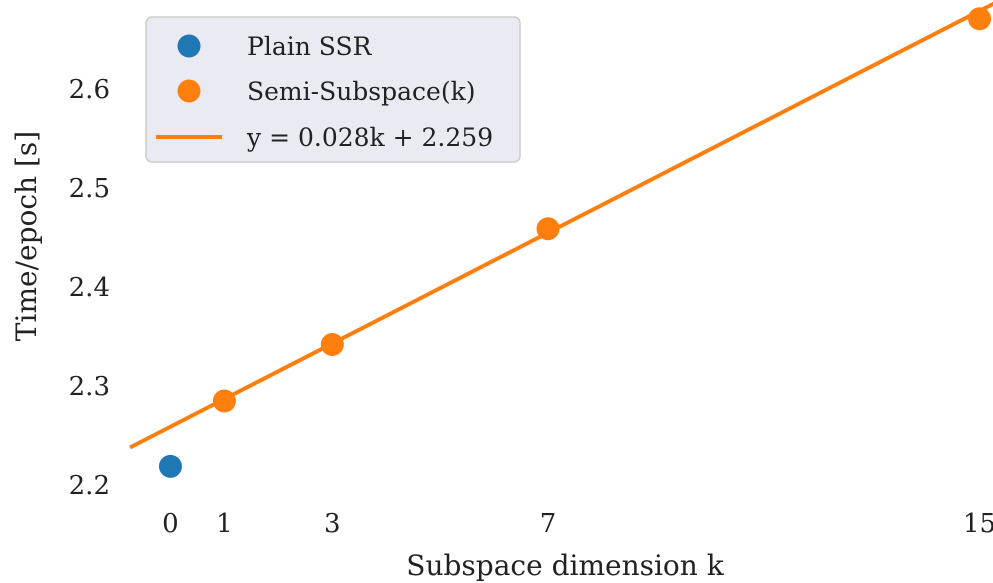 The image size is (993, 583). Describe the element at coordinates (26, 236) in the screenshot. I see `y-axis-label: Time/epoch [s]` at that location.